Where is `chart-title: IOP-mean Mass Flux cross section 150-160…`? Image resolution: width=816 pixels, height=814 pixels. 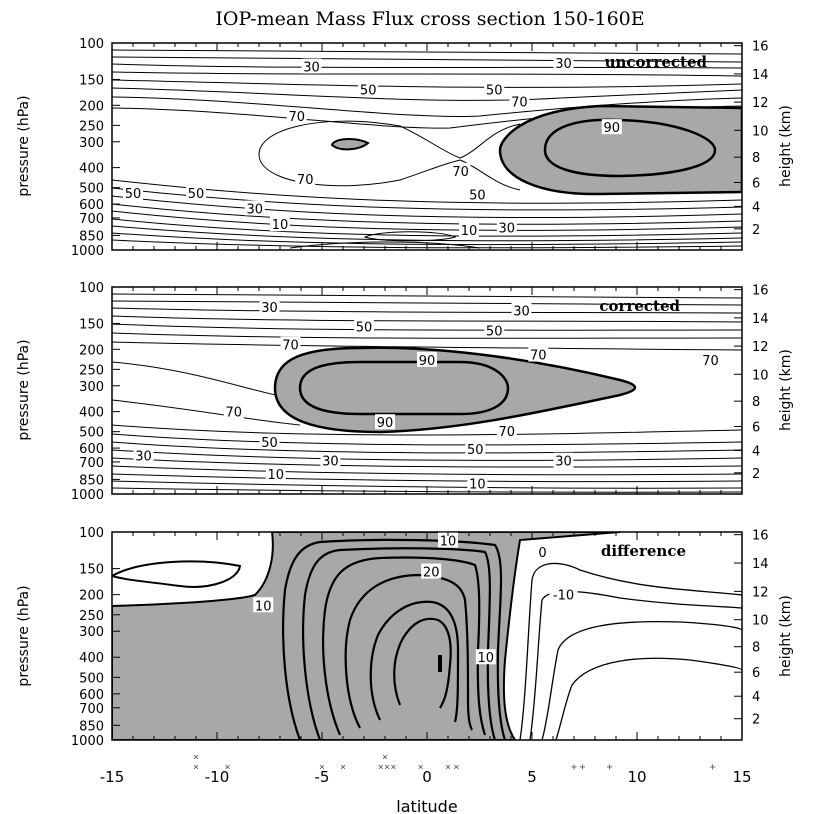 chart-title: IOP-mean Mass Flux cross section 150-160… is located at coordinates (429, 19).